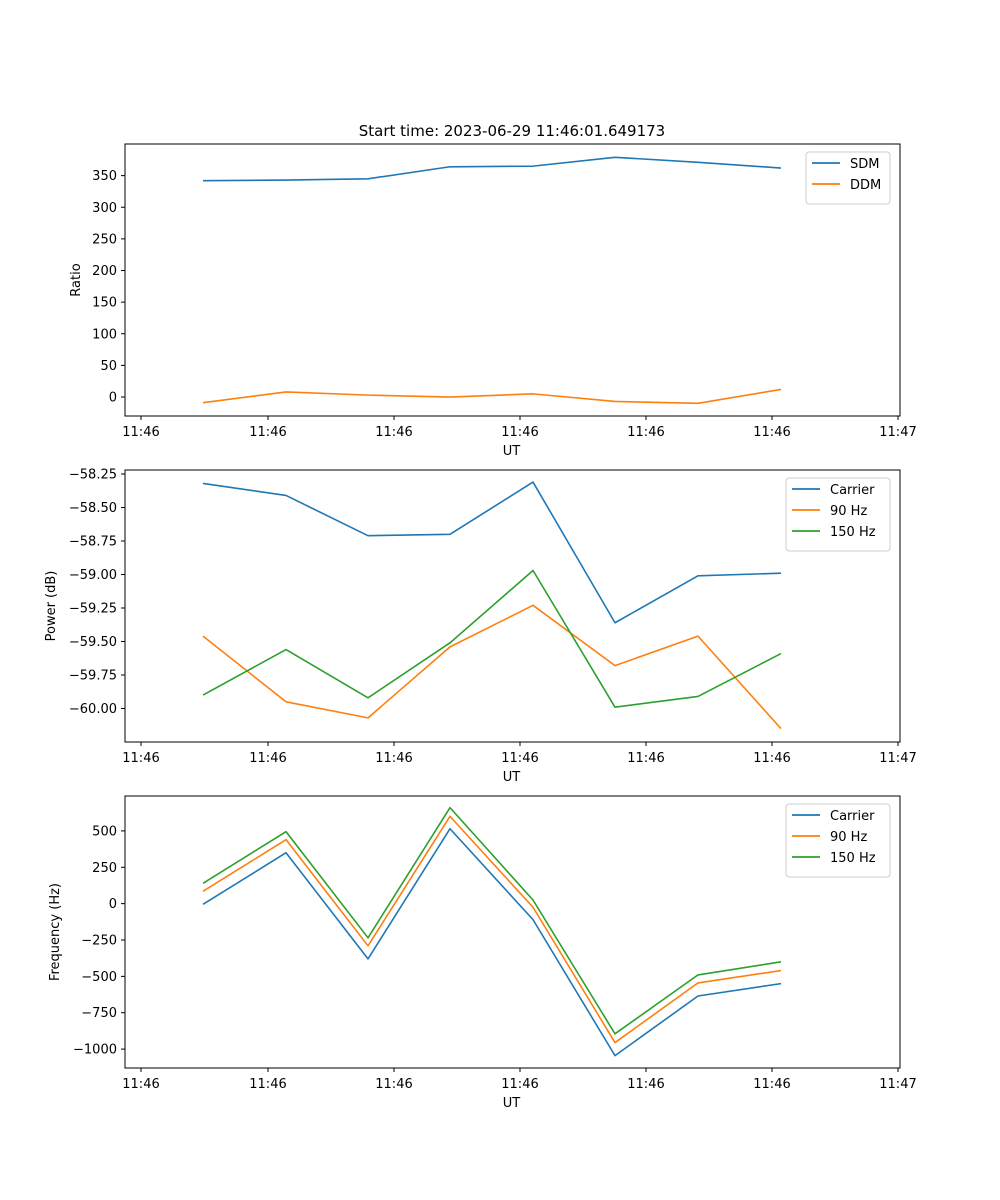 This screenshot has height=1200, width=1000. Describe the element at coordinates (104, 868) in the screenshot. I see `frequency-y-tick-label: 250` at that location.